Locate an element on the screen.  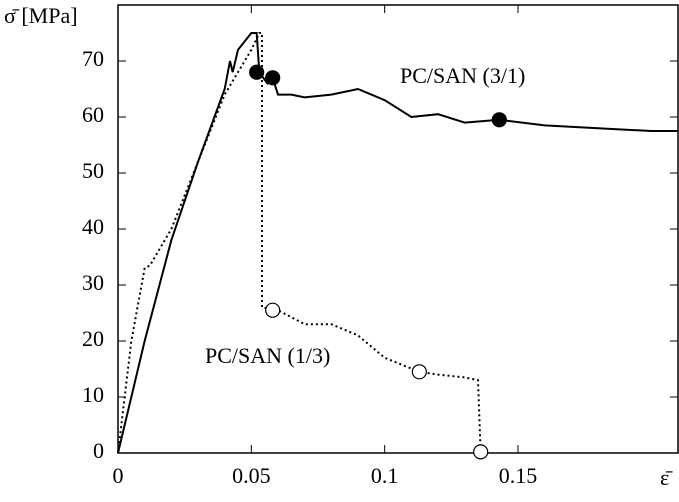
y-tick-label: 60 is located at coordinates (93, 114).